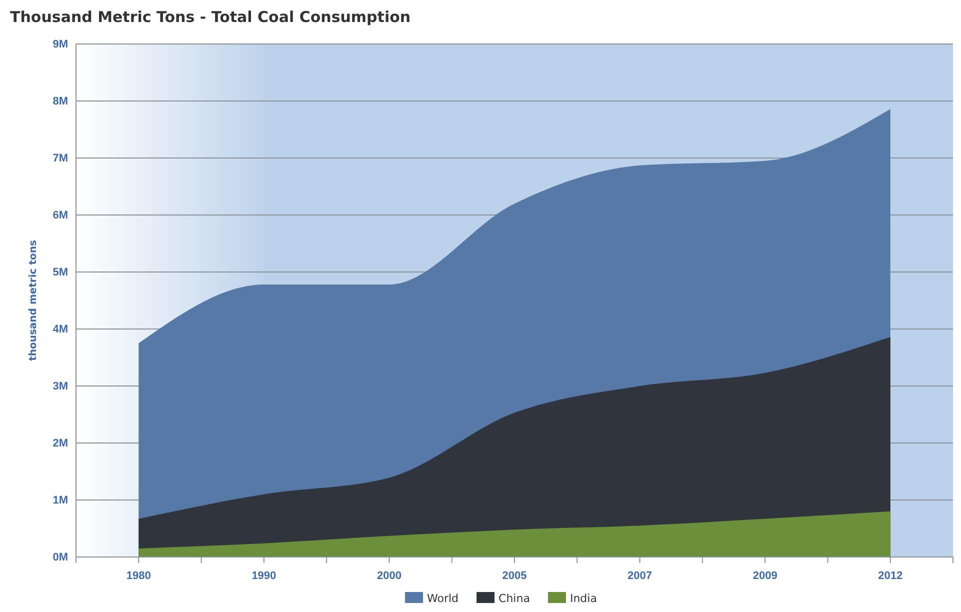  Describe the element at coordinates (60, 44) in the screenshot. I see `y-tick-label: 9M` at that location.